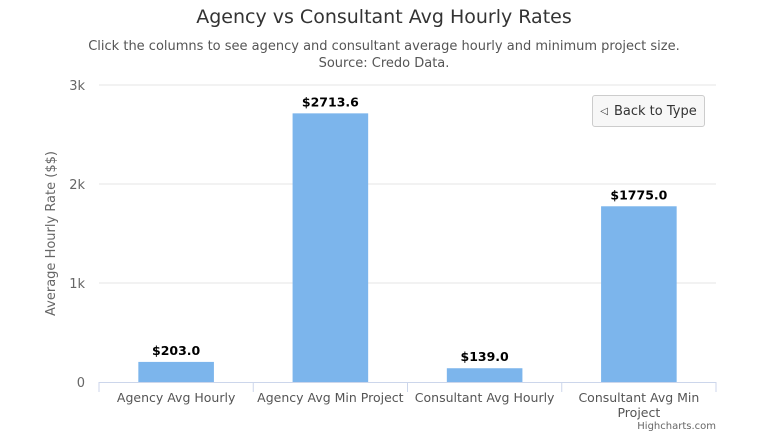 This screenshot has width=768, height=443. Describe the element at coordinates (51, 233) in the screenshot. I see `y-axis-title: Average Hourly Rate ($$)` at that location.